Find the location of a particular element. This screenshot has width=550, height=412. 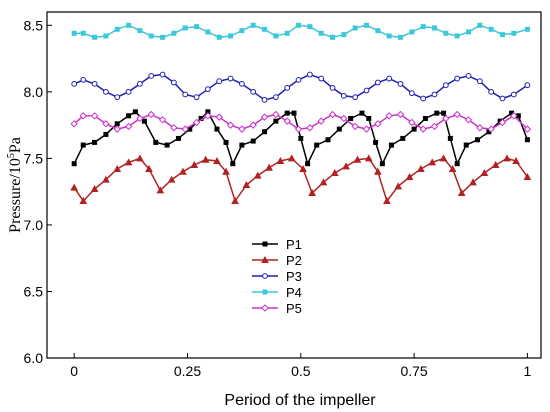

y-tick-label: 7.5 is located at coordinates (34, 158).